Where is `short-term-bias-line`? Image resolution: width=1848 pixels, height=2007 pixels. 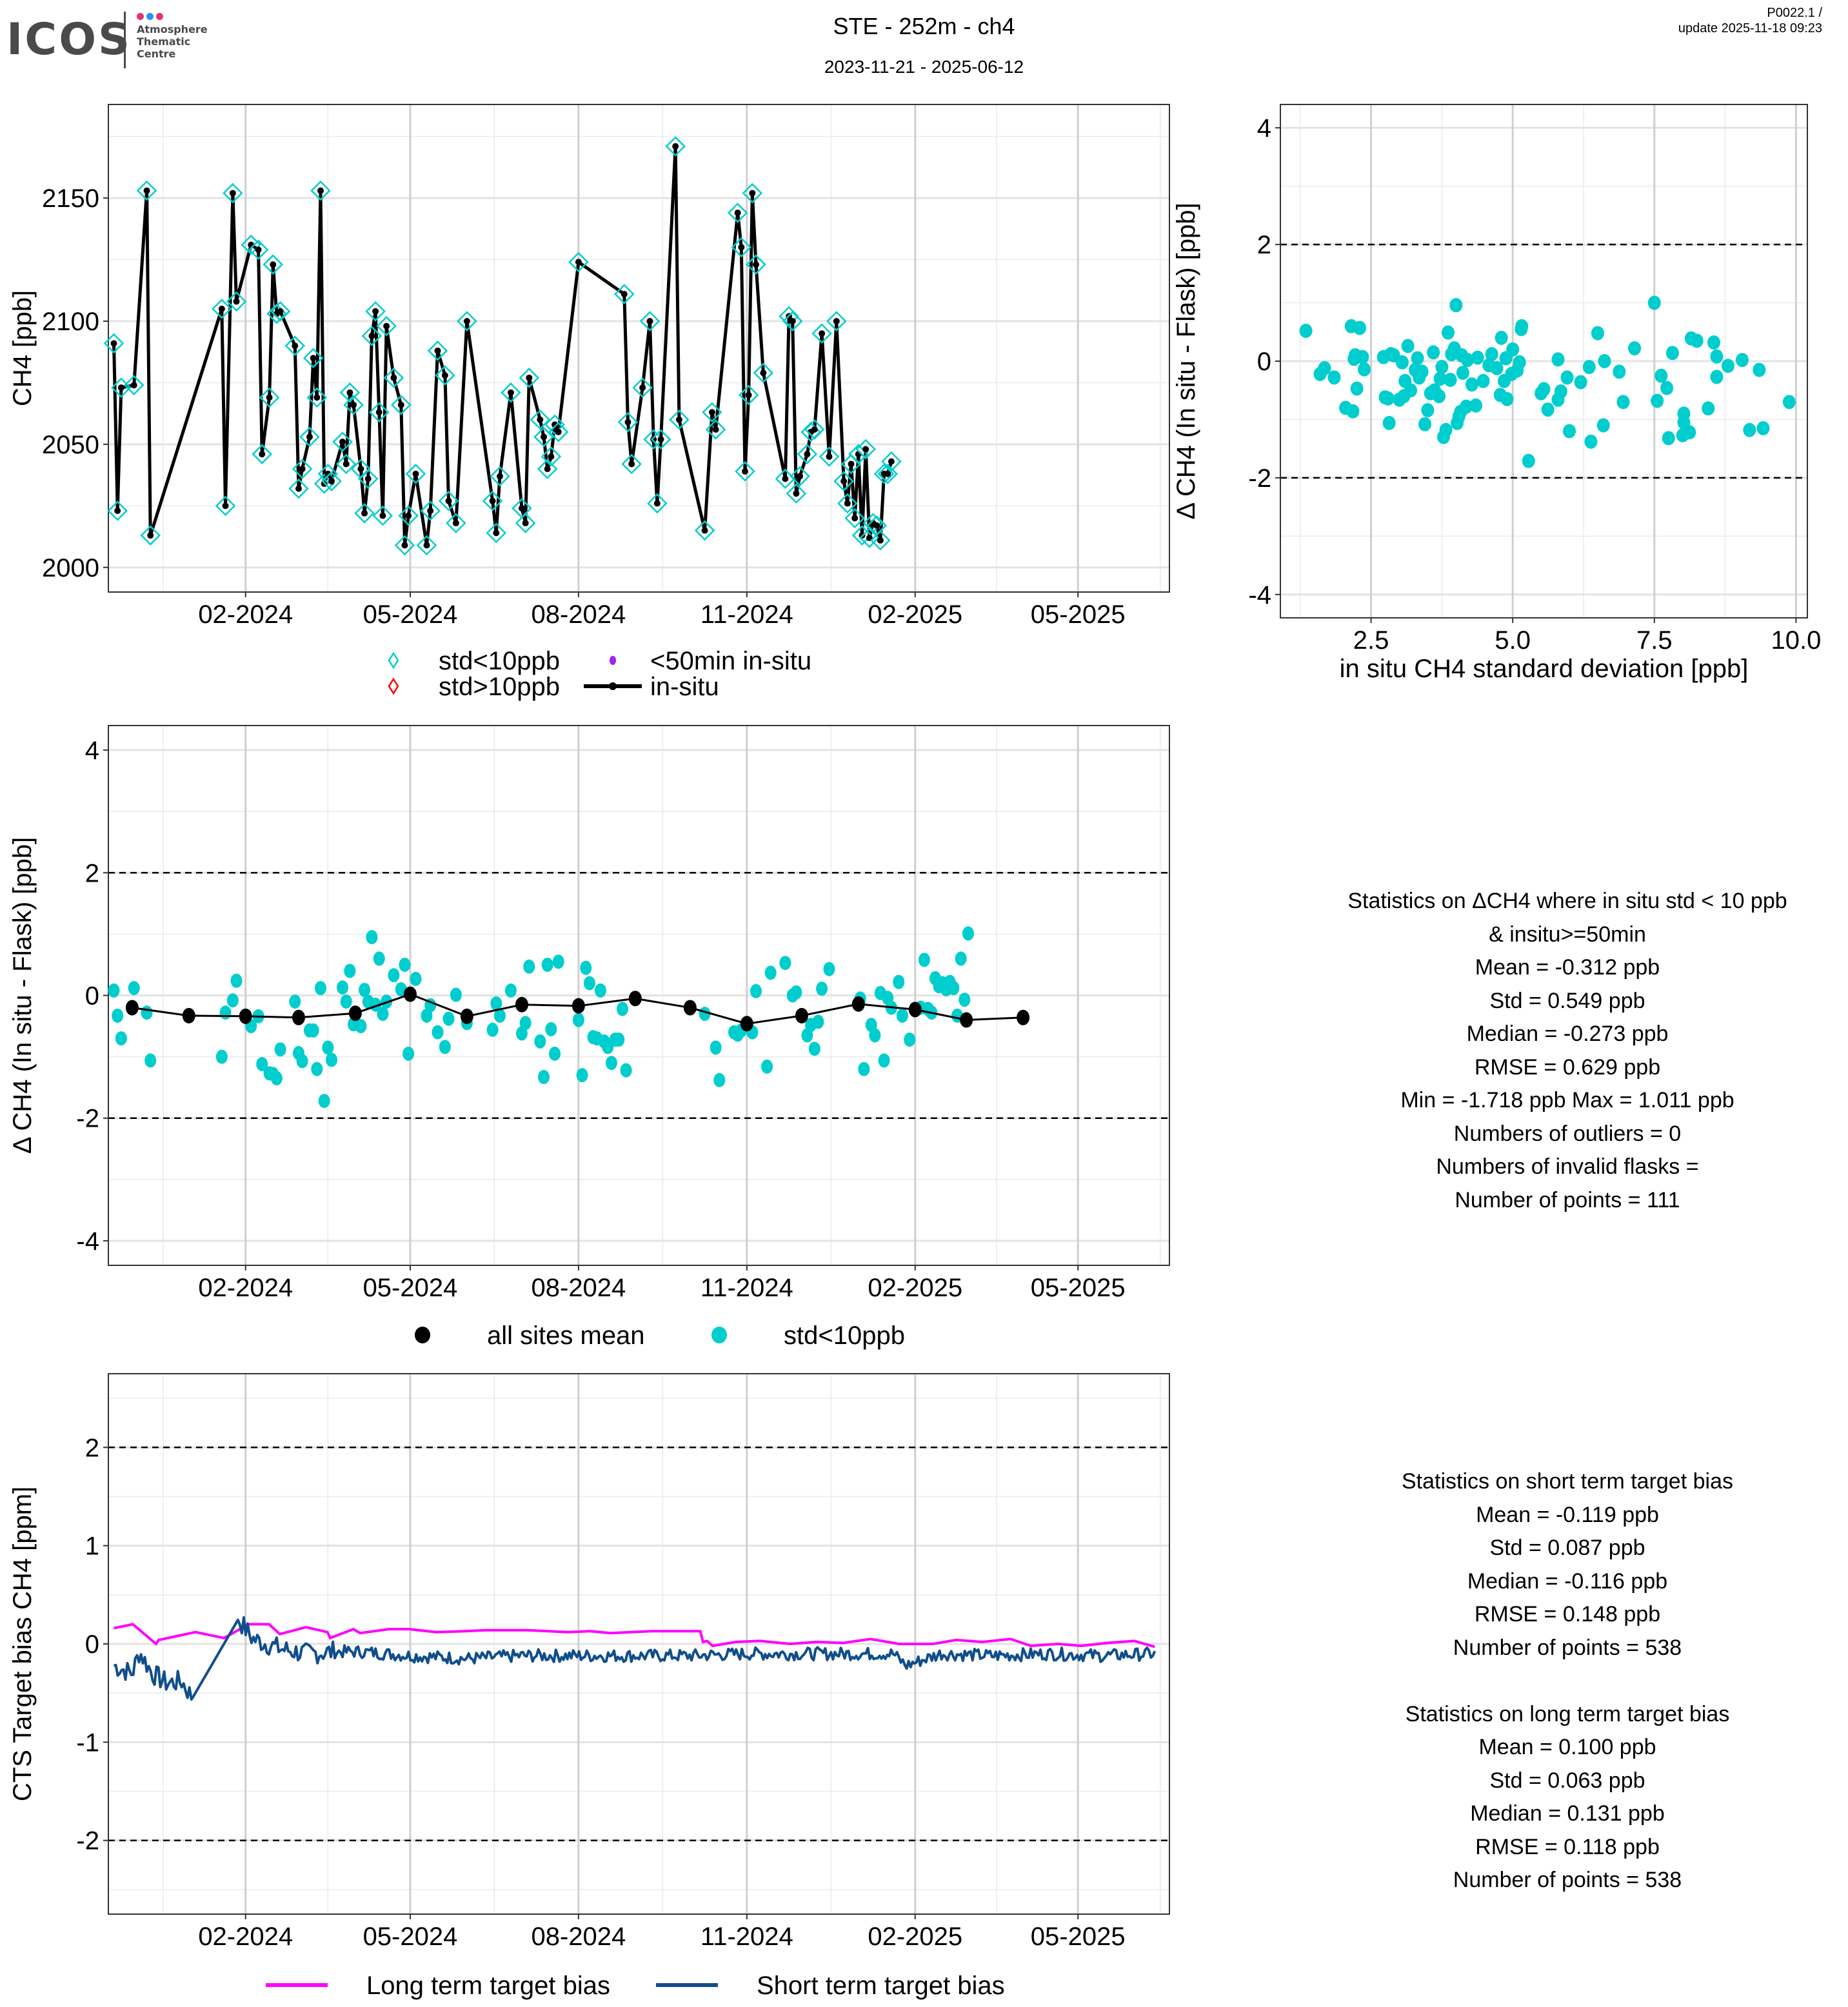 short-term-bias-line is located at coordinates (635, 1658).